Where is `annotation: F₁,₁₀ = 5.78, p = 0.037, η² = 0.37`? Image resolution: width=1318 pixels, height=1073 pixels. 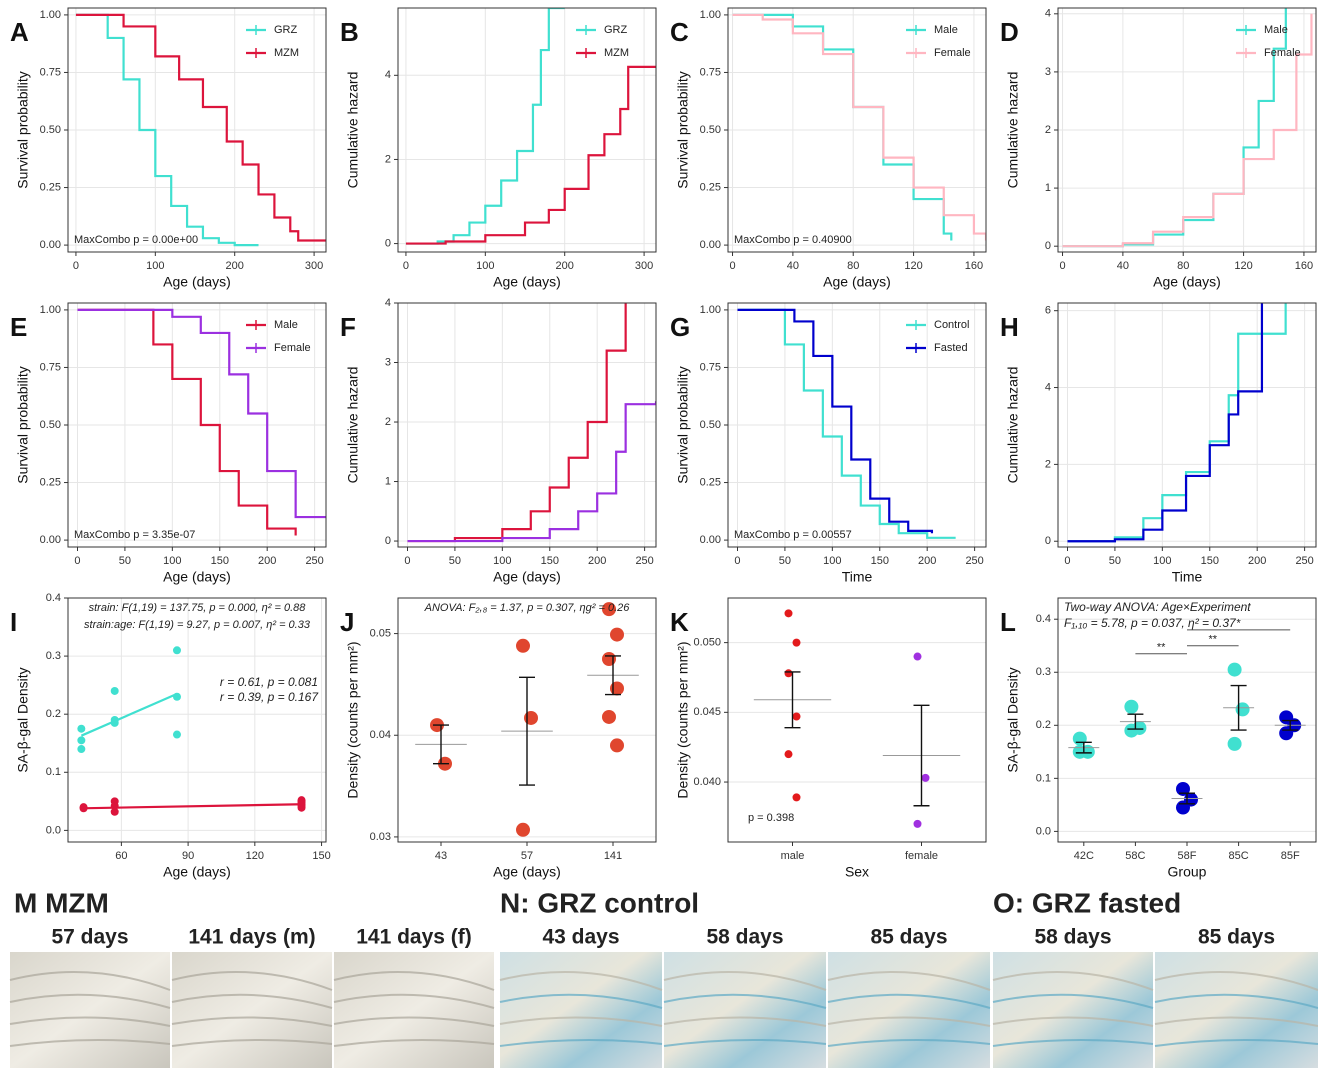
annotation: F₁,₁₀ = 5.78, p = 0.037, η² = 0.37 is located at coordinates (1150, 623).